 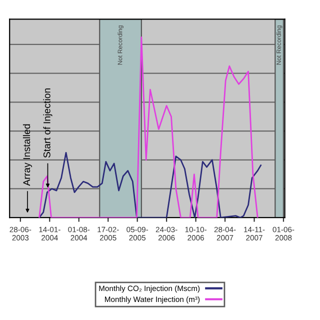 What do you see at coordinates (47, 123) in the screenshot?
I see `annotation: Start of Injection` at bounding box center [47, 123].